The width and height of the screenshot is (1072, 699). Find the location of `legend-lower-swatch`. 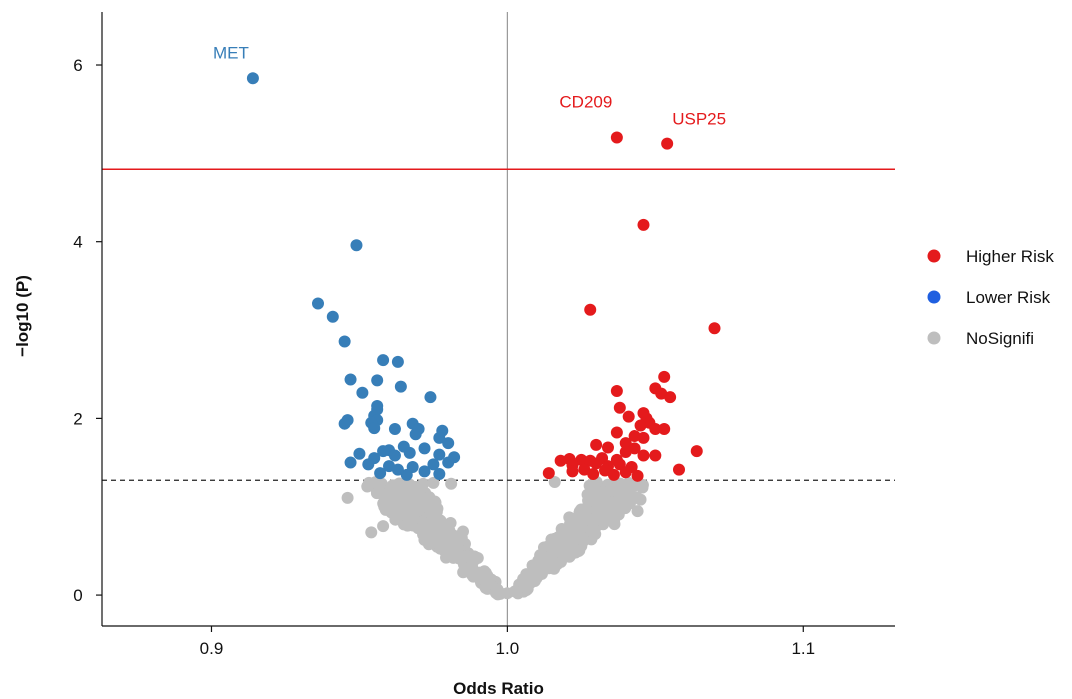

legend-lower-swatch is located at coordinates (934, 297).